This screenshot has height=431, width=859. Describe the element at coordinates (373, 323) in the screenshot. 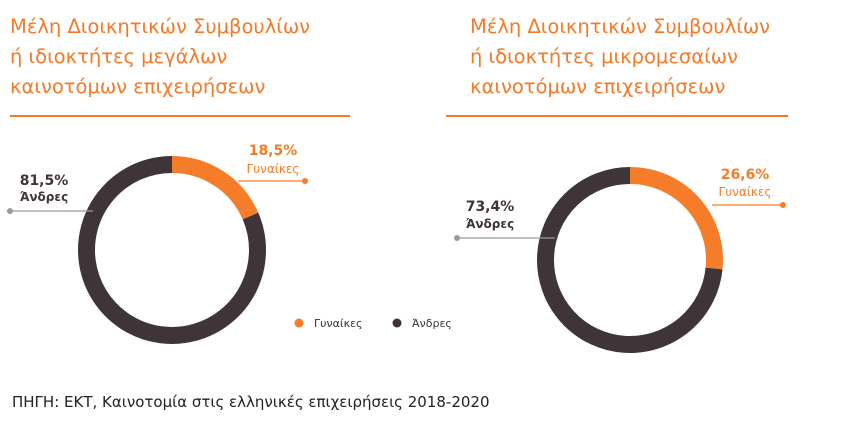

I see `legend: Γυναίκες Άνδρες` at that location.